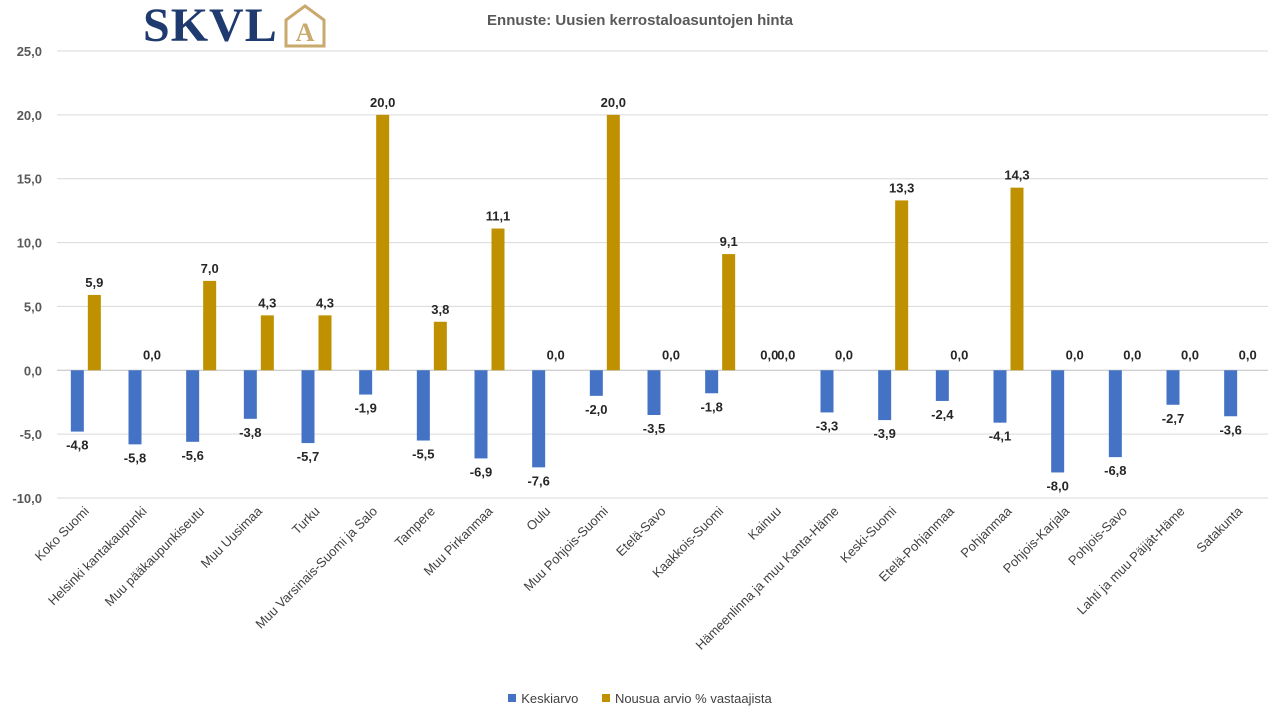 Image resolution: width=1280 pixels, height=720 pixels. I want to click on x-tick-label: Oulu, so click(538, 519).